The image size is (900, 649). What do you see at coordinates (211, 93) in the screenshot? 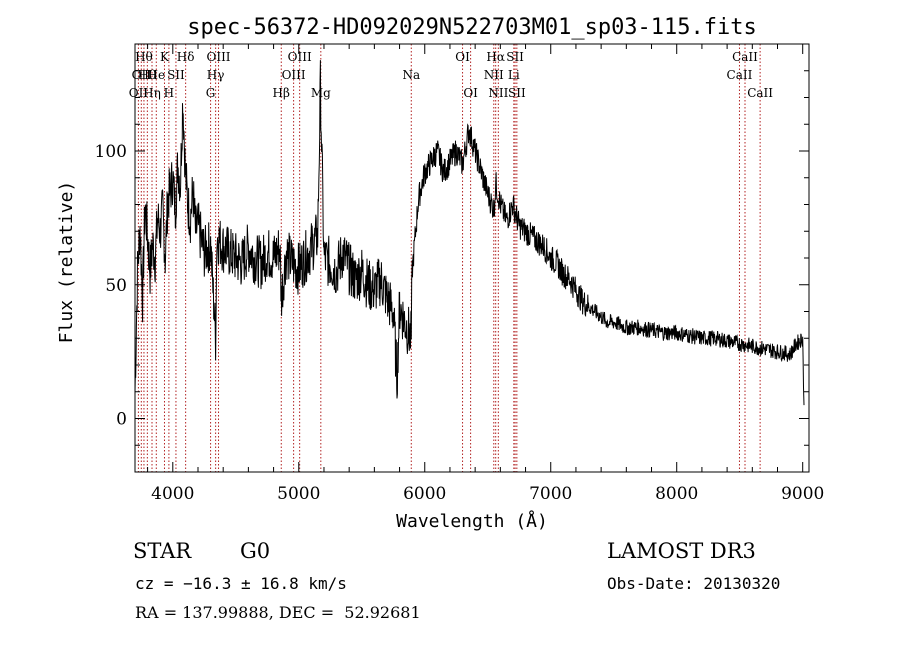
I see `spectral-line-label: G` at bounding box center [211, 93].